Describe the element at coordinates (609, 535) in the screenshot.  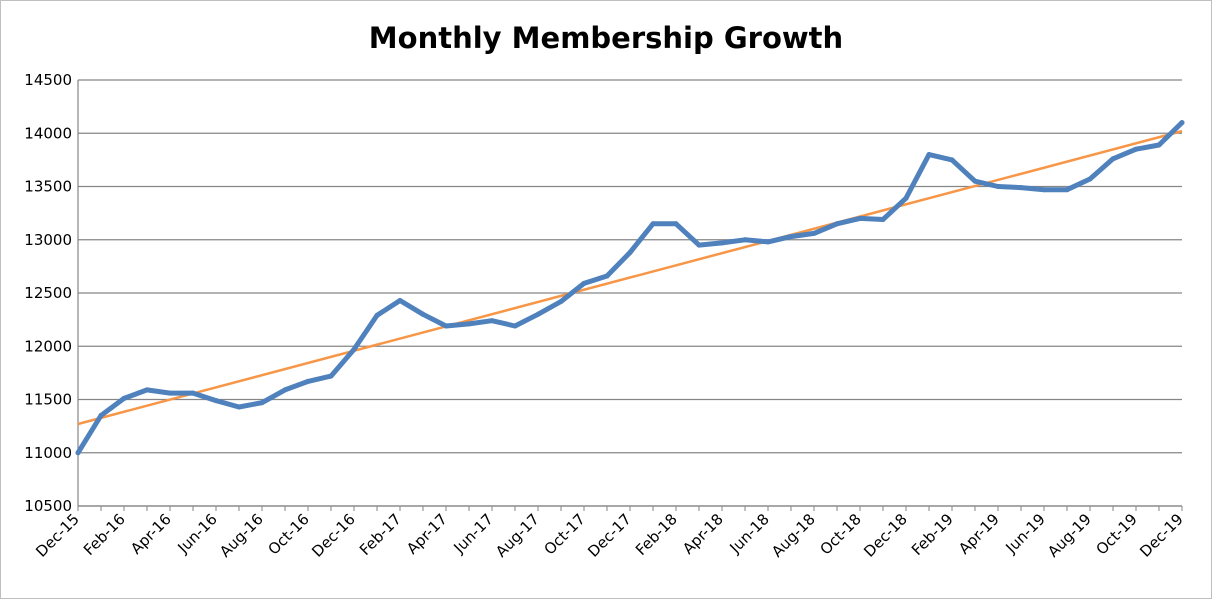
I see `x-tick-label: Dec-17` at that location.